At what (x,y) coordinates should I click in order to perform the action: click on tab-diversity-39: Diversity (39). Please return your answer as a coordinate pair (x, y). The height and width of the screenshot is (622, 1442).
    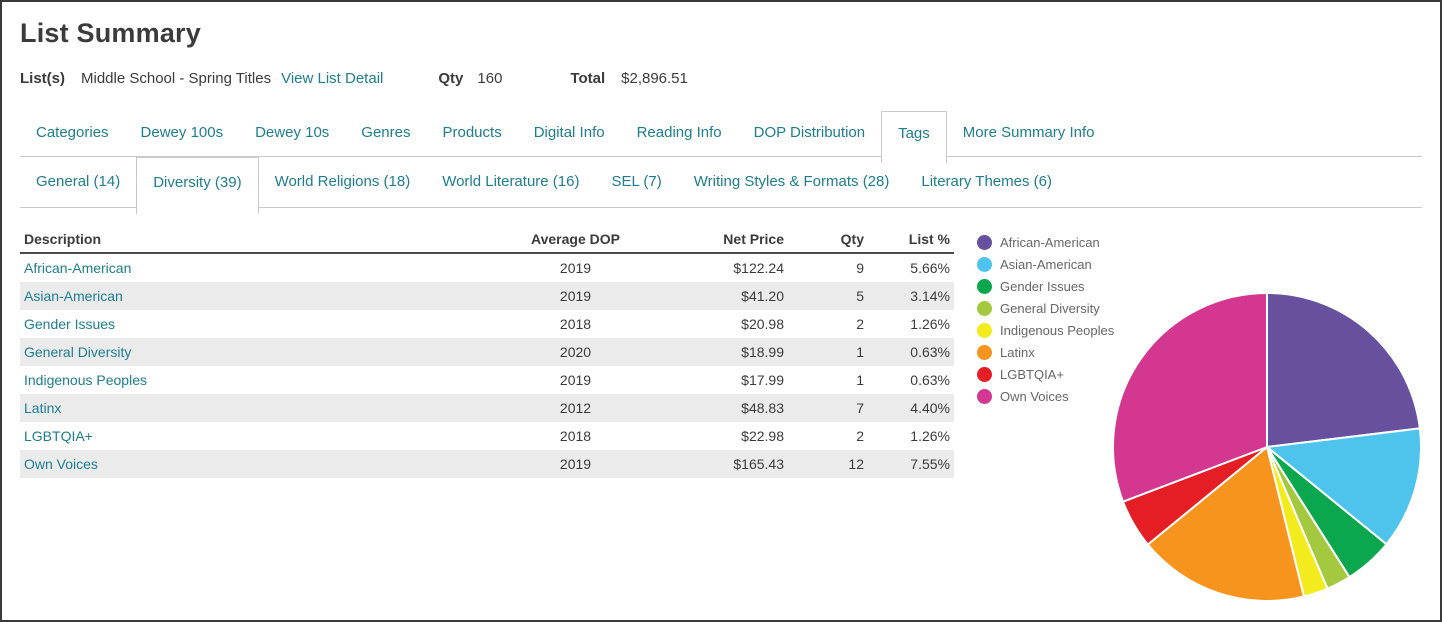
    Looking at the image, I should click on (197, 185).